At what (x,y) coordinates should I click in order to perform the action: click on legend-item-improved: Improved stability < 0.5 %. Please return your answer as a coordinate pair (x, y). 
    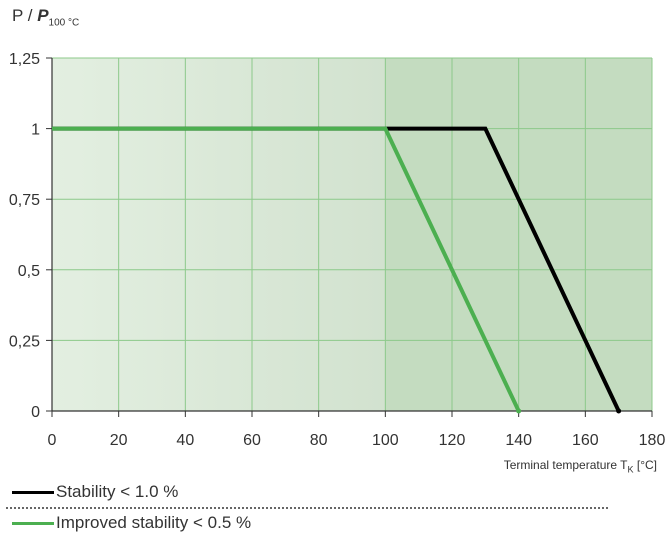
    Looking at the image, I should click on (131, 523).